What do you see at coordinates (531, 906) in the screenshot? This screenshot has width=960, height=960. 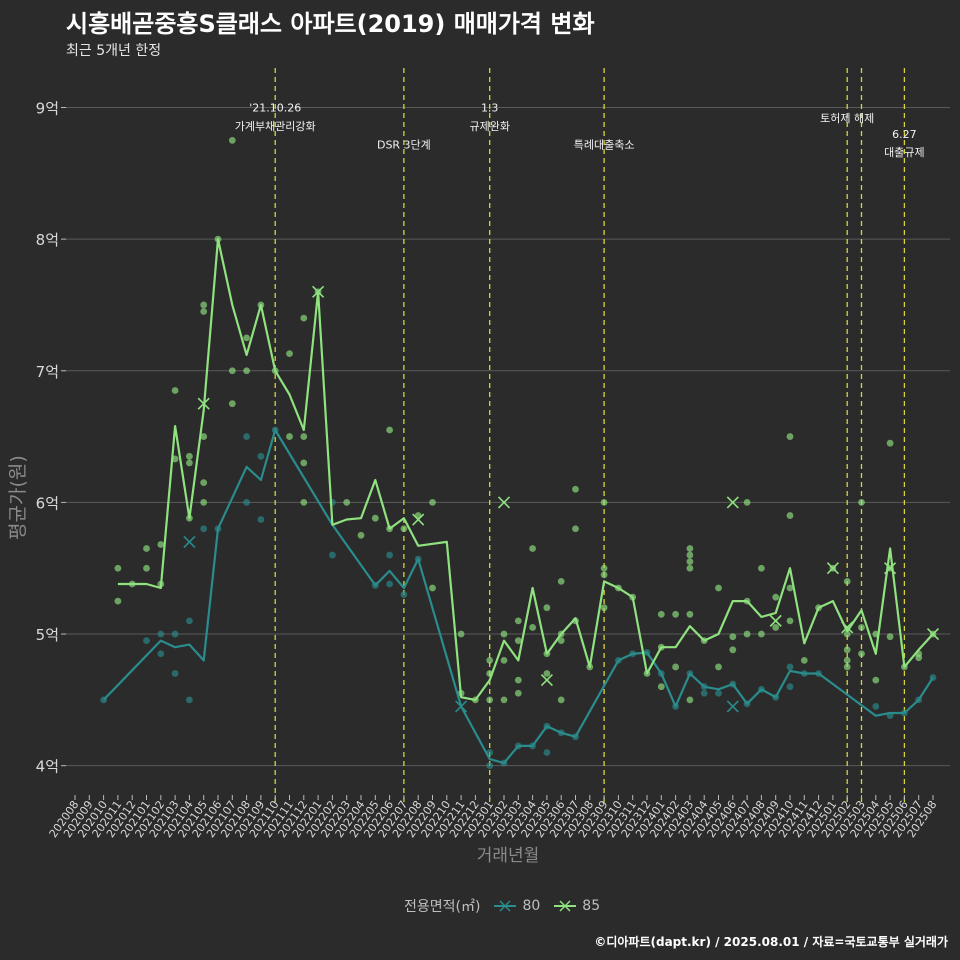 I see `legend-label-80: 80` at bounding box center [531, 906].